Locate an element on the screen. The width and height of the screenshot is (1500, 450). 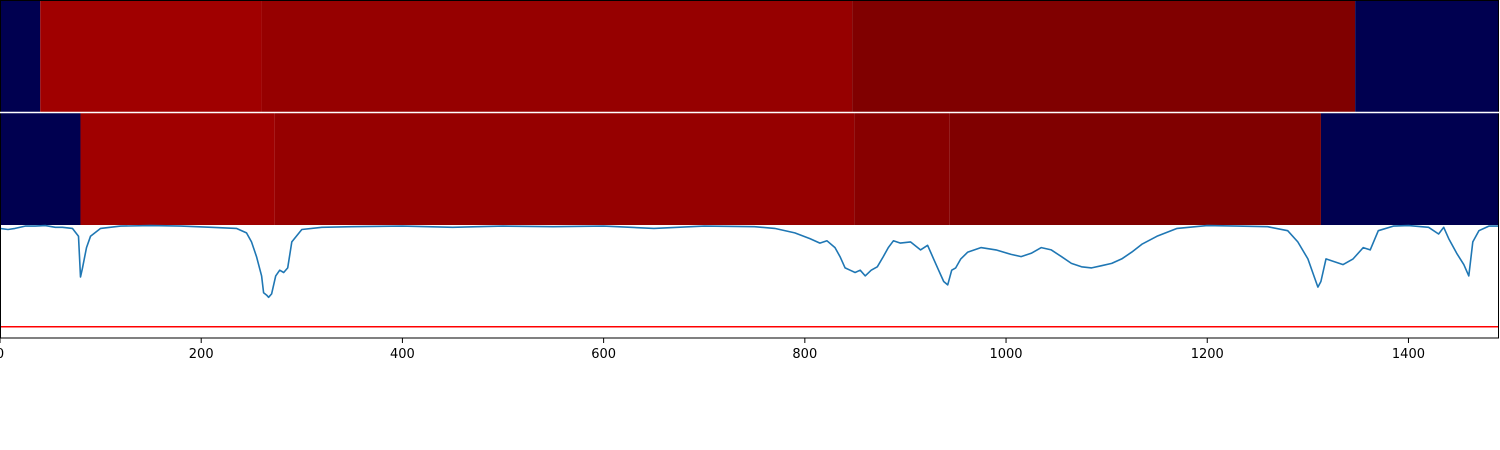
x-tick-label-1000: 1000 is located at coordinates (1005, 354).